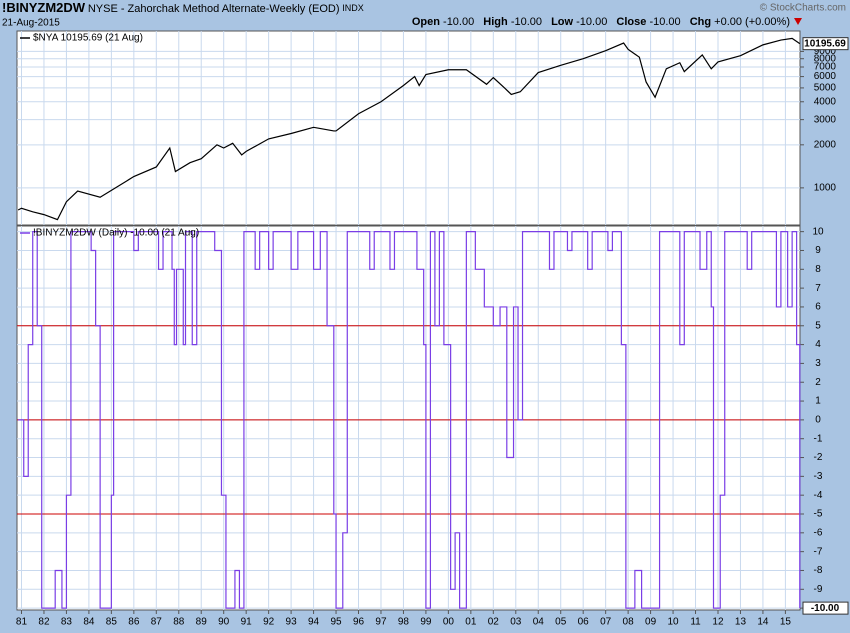  I want to click on x-tick-label: 01, so click(471, 622).